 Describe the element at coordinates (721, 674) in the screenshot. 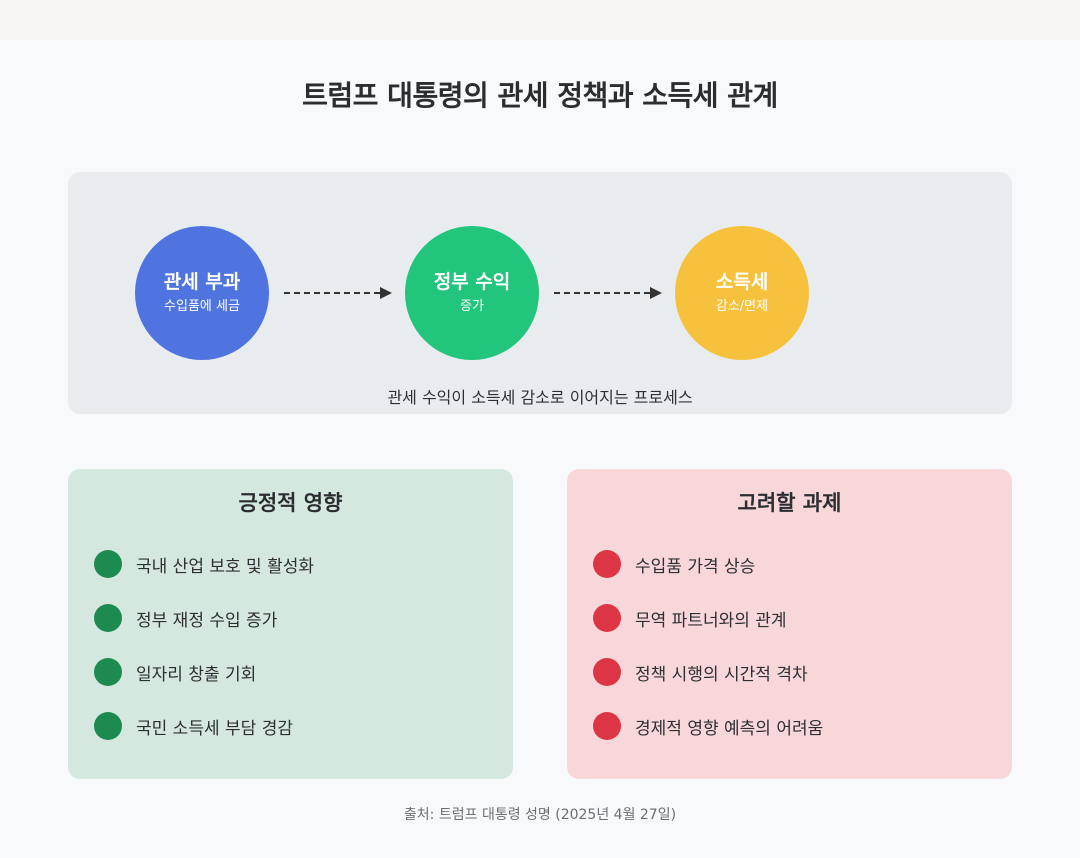

I see `list-item-text: 정책 시행의 시간적 격차` at that location.